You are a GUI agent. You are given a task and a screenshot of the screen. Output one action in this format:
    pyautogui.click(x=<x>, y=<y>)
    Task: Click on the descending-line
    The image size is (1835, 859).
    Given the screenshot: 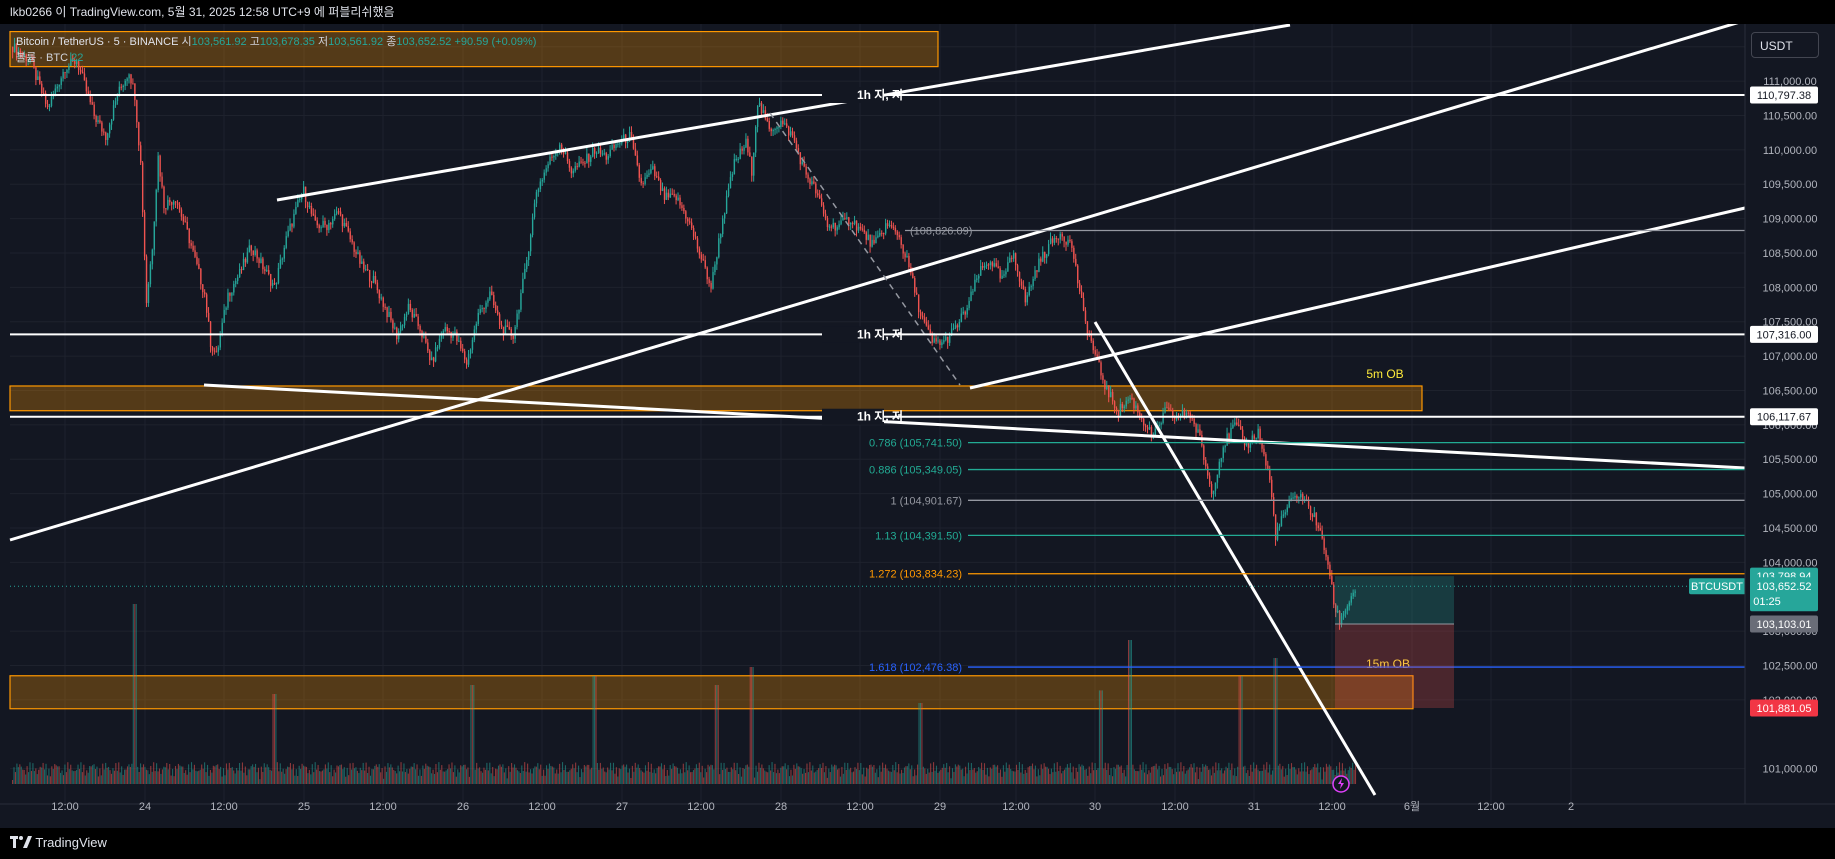 What is the action you would take?
    pyautogui.click(x=974, y=426)
    